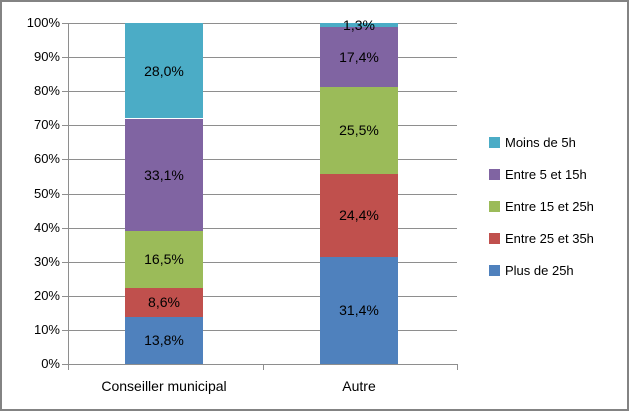 This screenshot has width=629, height=411. I want to click on legend-item: Moins de 5h, so click(541, 142).